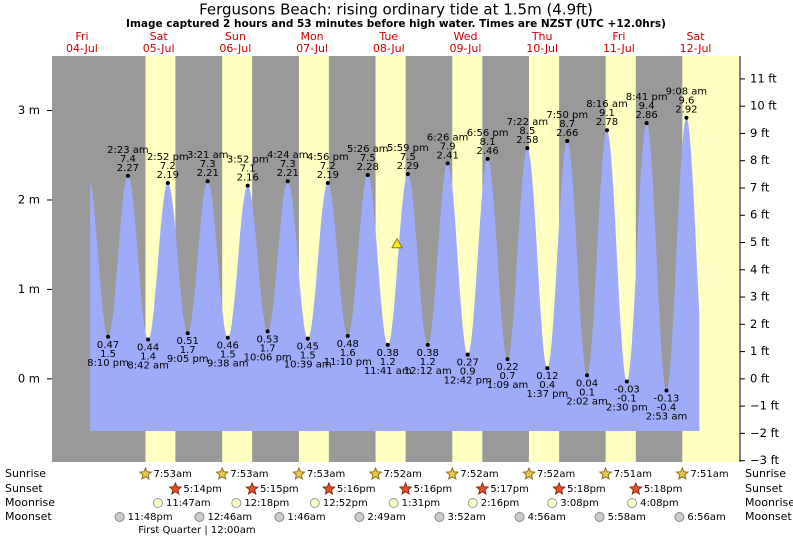 The height and width of the screenshot is (537, 793). Describe the element at coordinates (266, 503) in the screenshot. I see `moonrise-time: 12:18pm` at that location.